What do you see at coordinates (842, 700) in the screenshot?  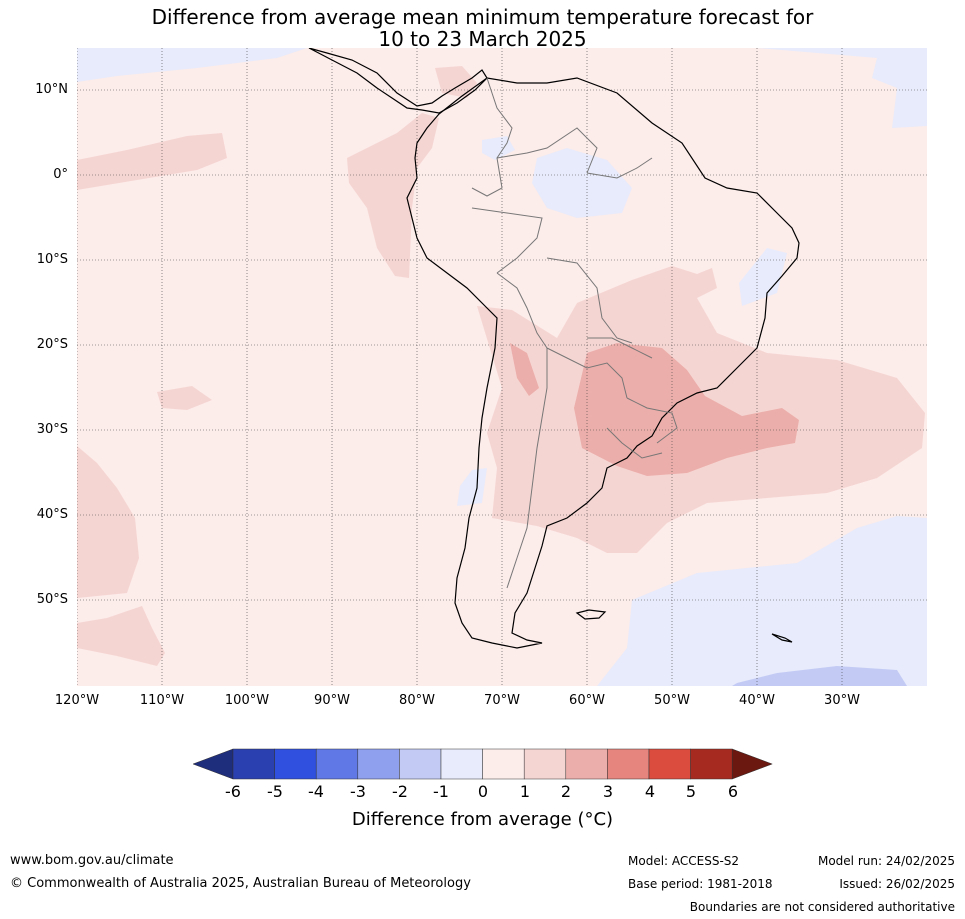 I see `lon-label-30w: 30°W` at bounding box center [842, 700].